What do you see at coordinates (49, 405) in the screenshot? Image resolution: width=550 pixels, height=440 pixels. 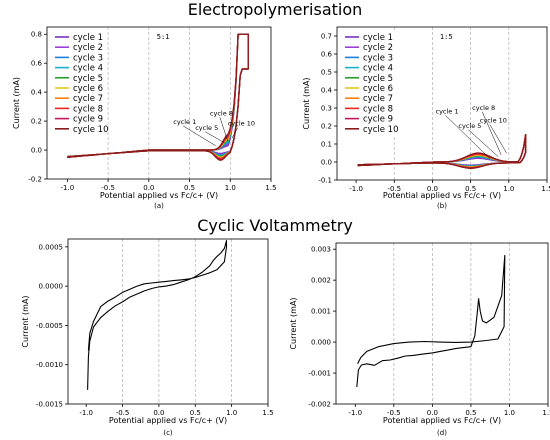 I see `y-tick-label: -0.0015` at bounding box center [49, 405].